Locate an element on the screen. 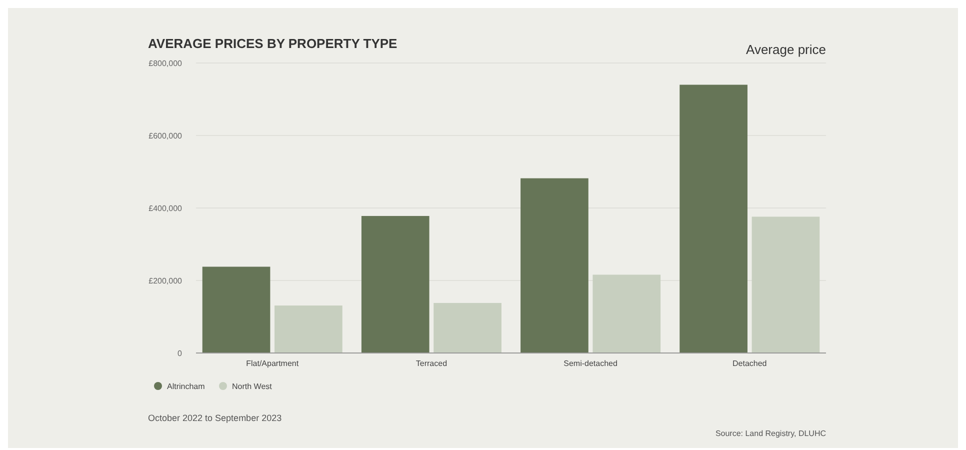 The height and width of the screenshot is (450, 966). x-tick-label: Terraced is located at coordinates (432, 363).